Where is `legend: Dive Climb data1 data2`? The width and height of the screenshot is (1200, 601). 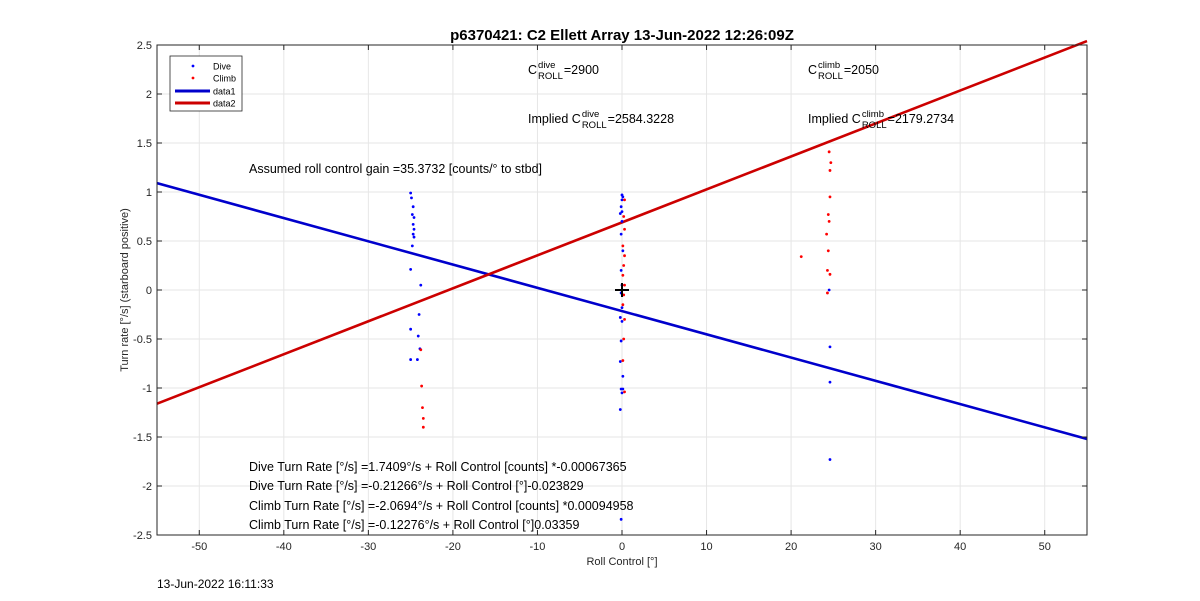 legend: Dive Climb data1 data2 is located at coordinates (206, 83).